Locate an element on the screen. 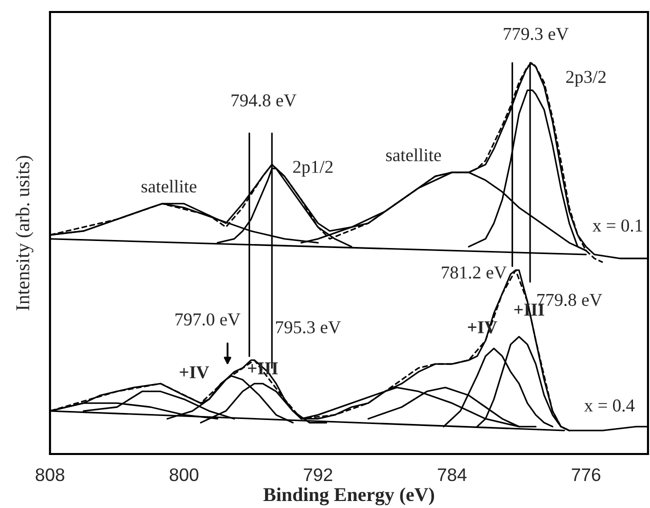  annotation: 795.3 eV is located at coordinates (308, 327).